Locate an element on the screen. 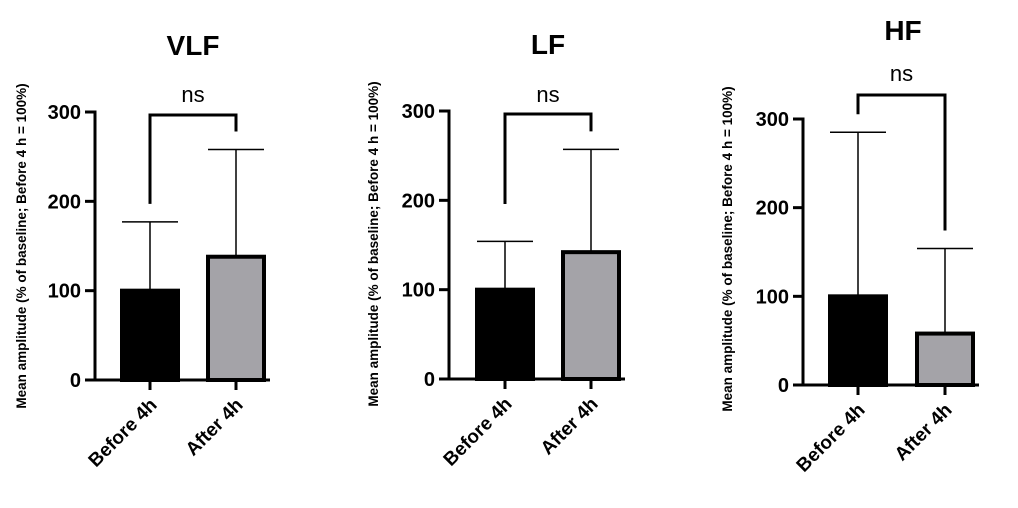 The height and width of the screenshot is (508, 1018). chart-title: LF is located at coordinates (548, 44).